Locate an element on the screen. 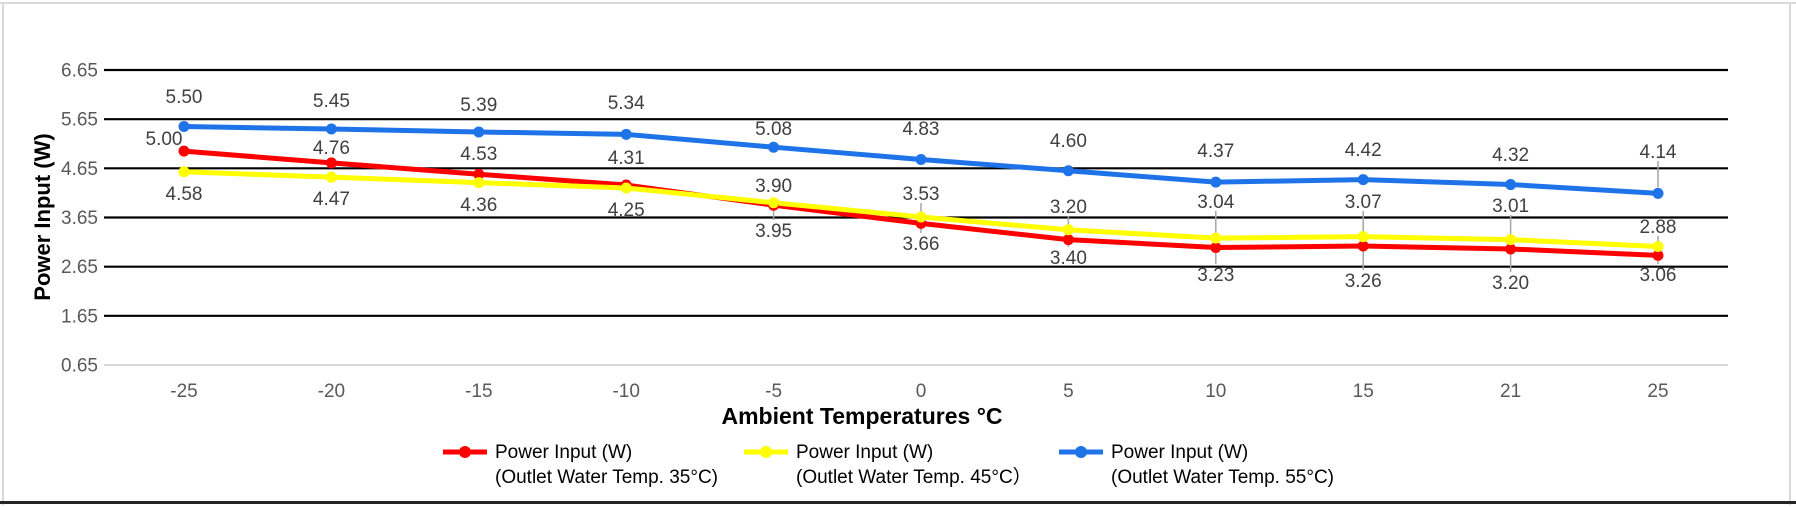  x-tick-label: -20 is located at coordinates (331, 391).